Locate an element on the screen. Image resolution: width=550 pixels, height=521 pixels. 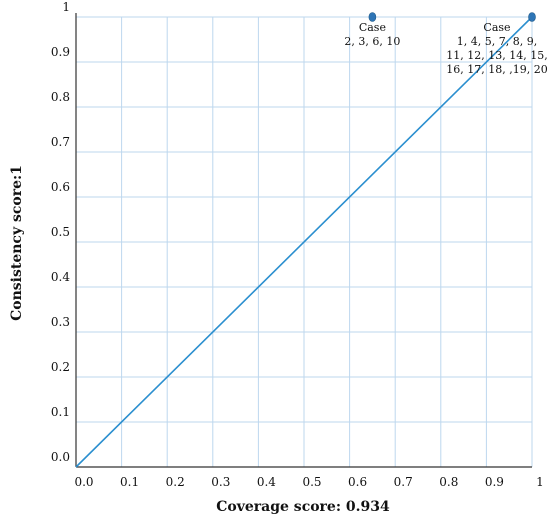
x-axis-label: Coverage score: 0.934 is located at coordinates (303, 507).